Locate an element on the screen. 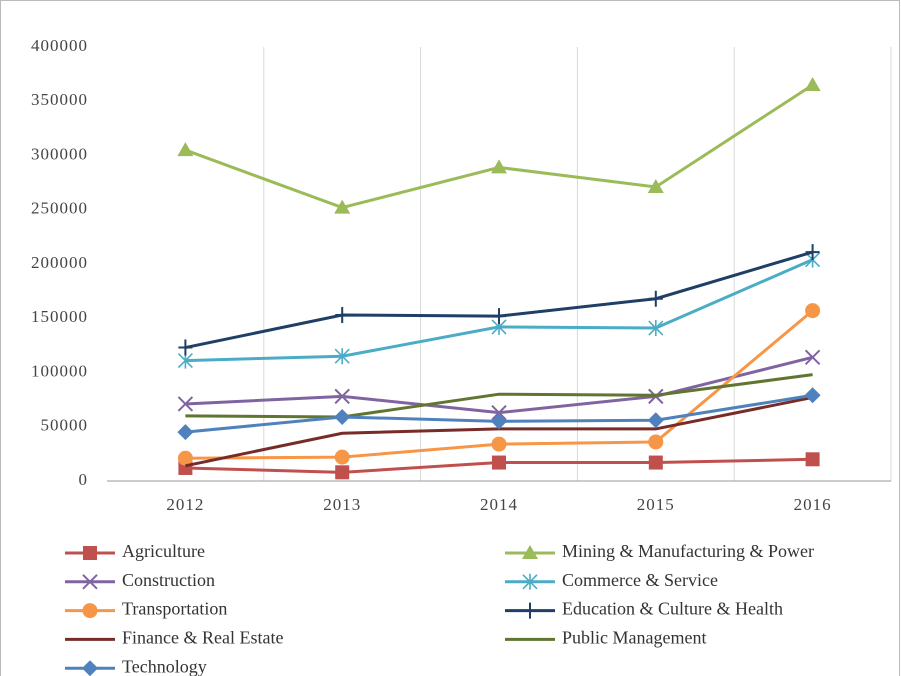 The width and height of the screenshot is (901, 676). y-tick-label: 100000 is located at coordinates (59, 370).